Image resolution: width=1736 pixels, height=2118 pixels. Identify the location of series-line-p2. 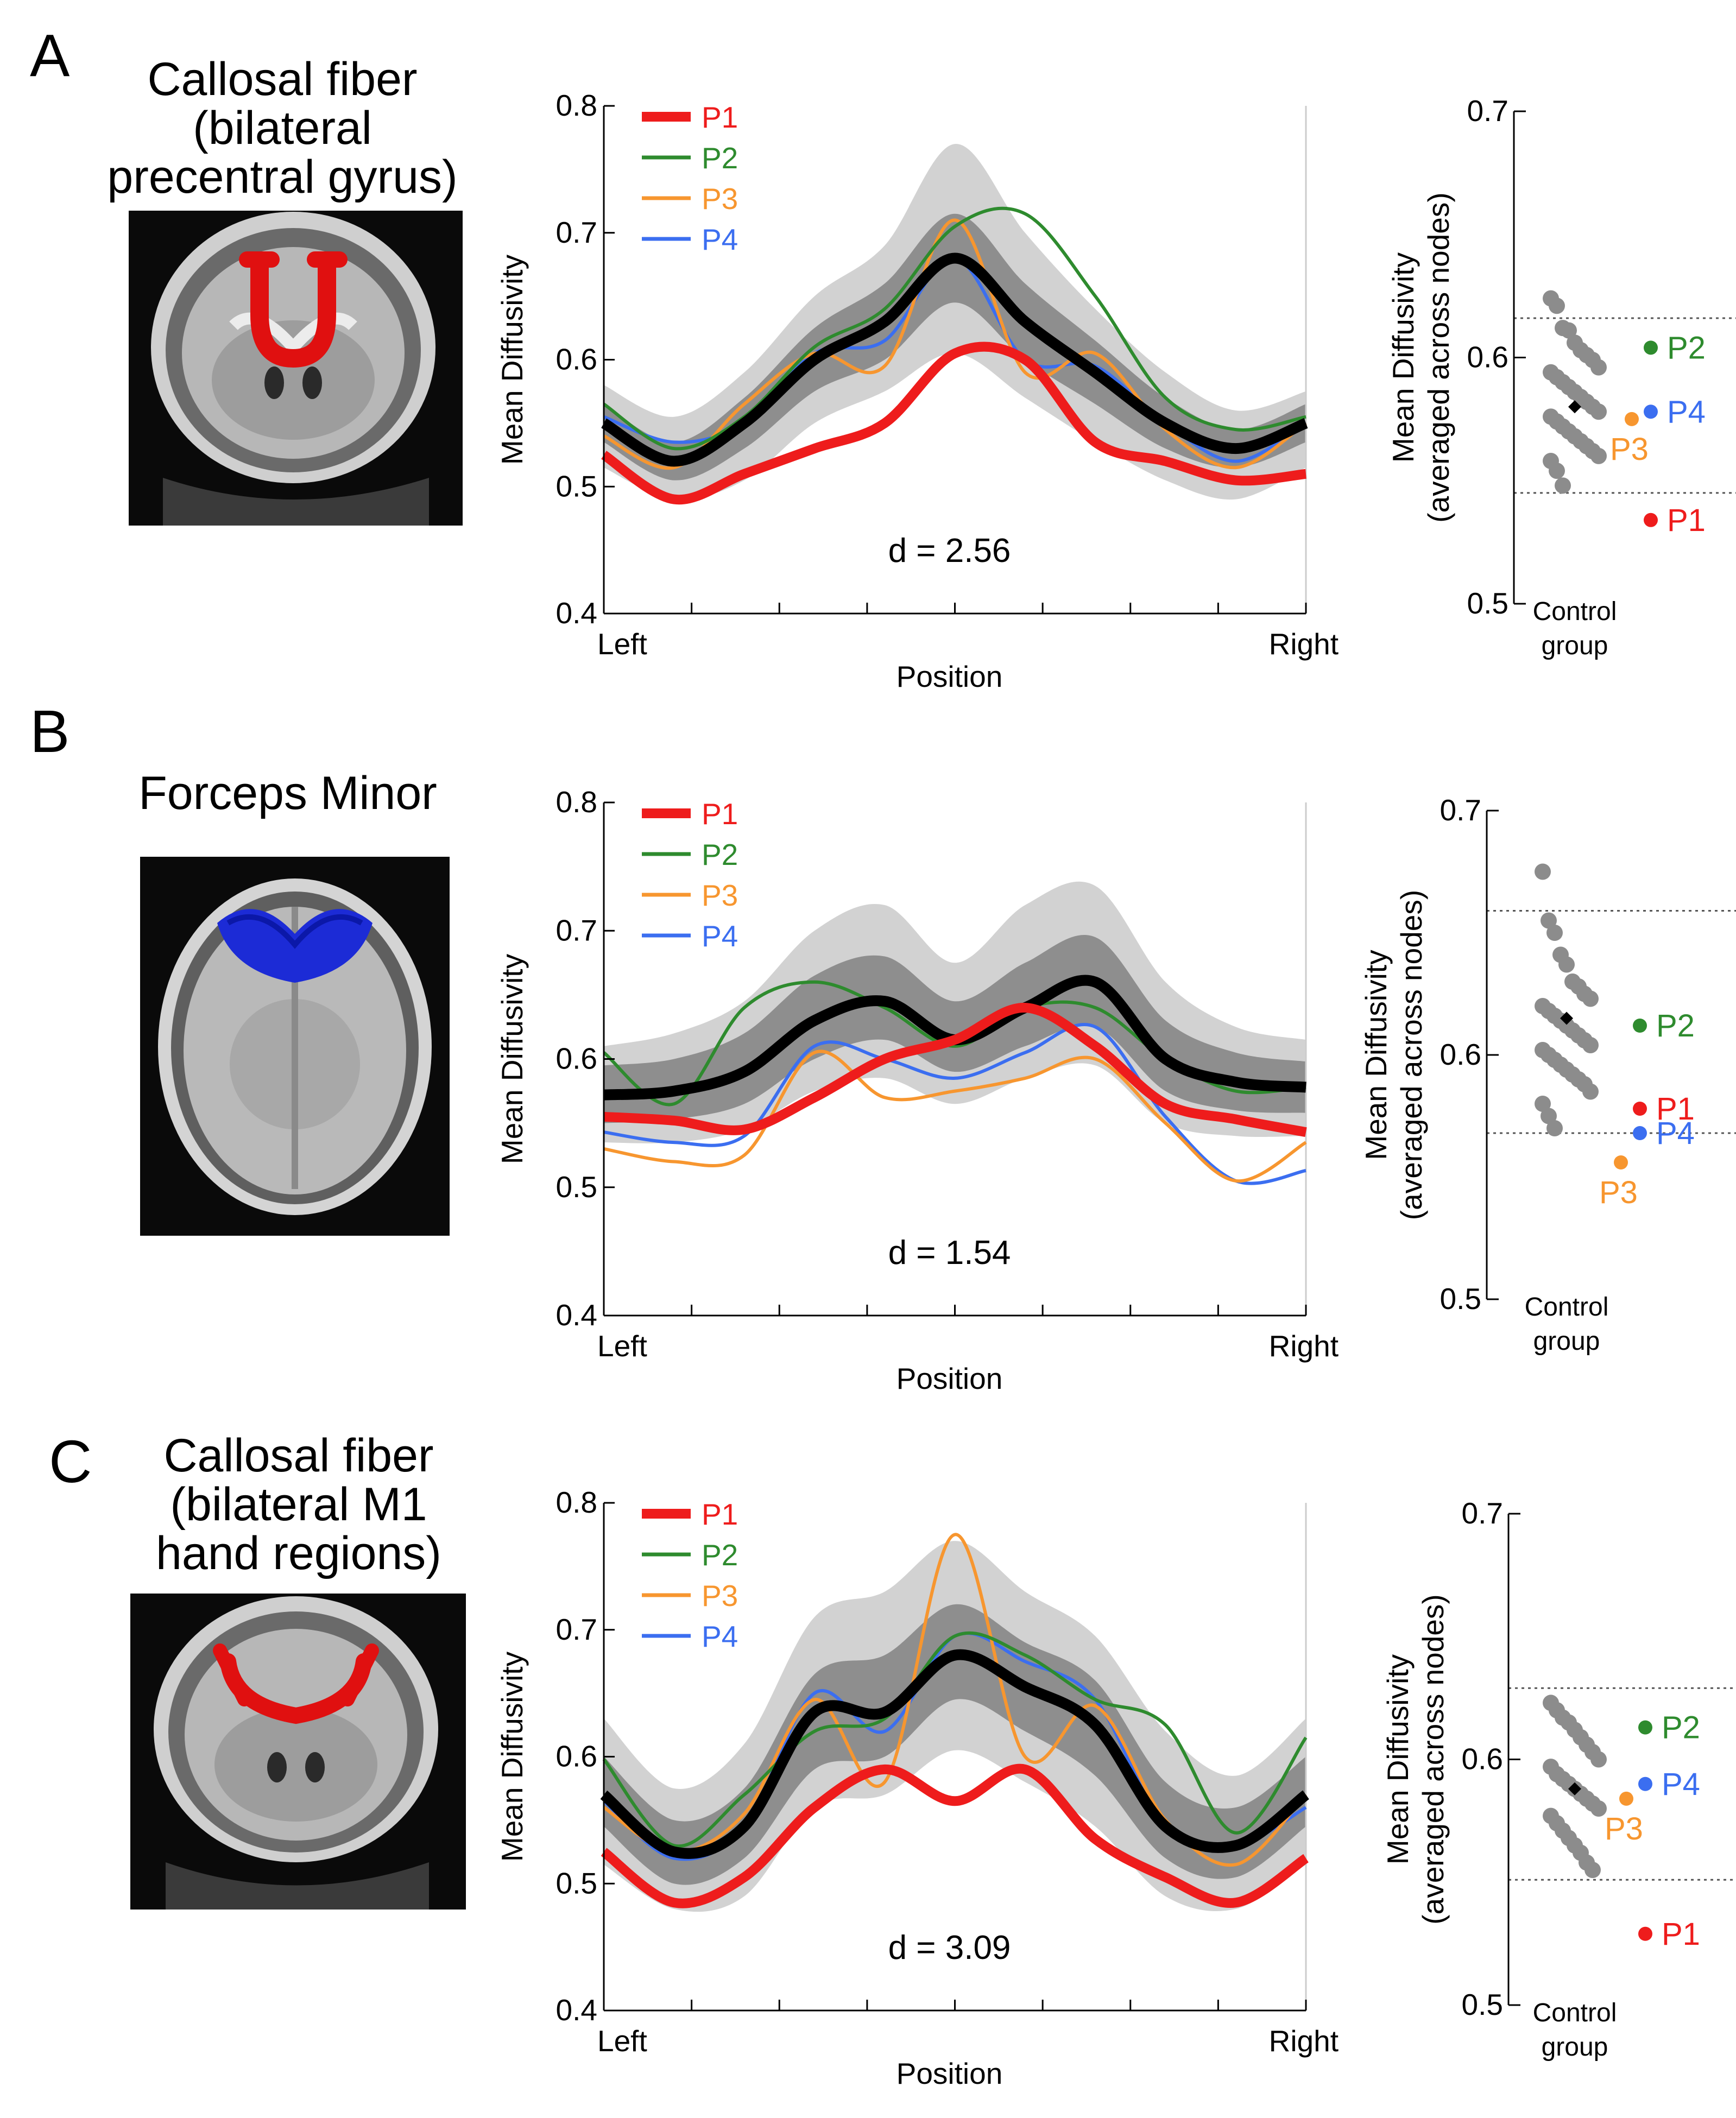
(954, 328).